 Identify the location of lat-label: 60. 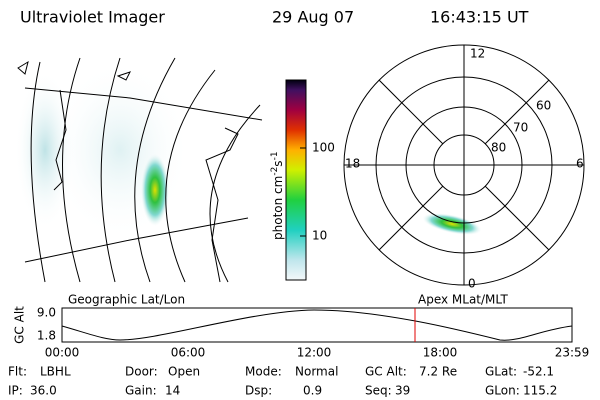
(543, 106).